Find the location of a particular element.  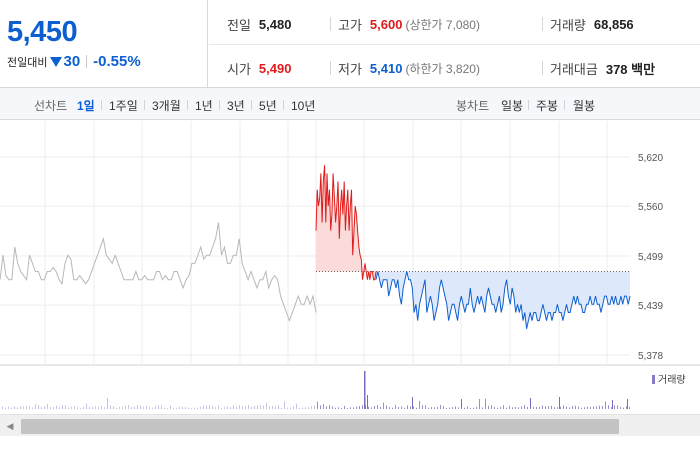

current-price-box: 5,450 전일대비 30 -0.55% is located at coordinates (104, 44).